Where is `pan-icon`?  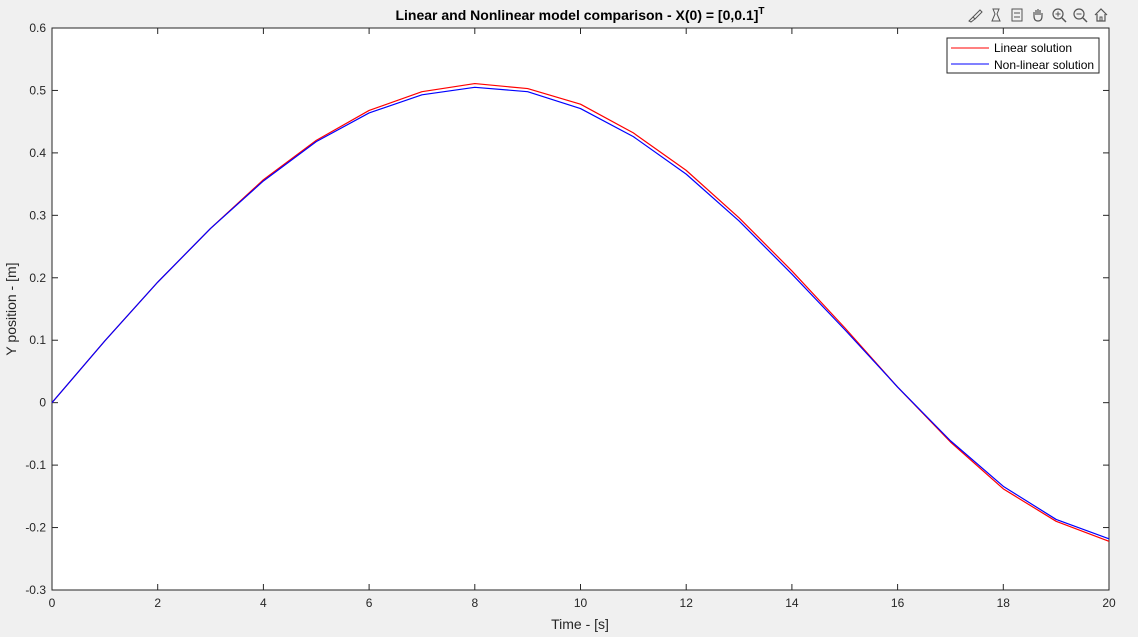 pan-icon is located at coordinates (1038, 15).